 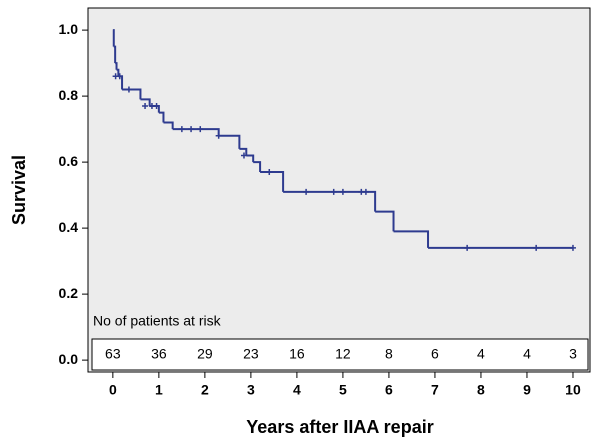 I want to click on x-tick-label: 8, so click(x=481, y=390).